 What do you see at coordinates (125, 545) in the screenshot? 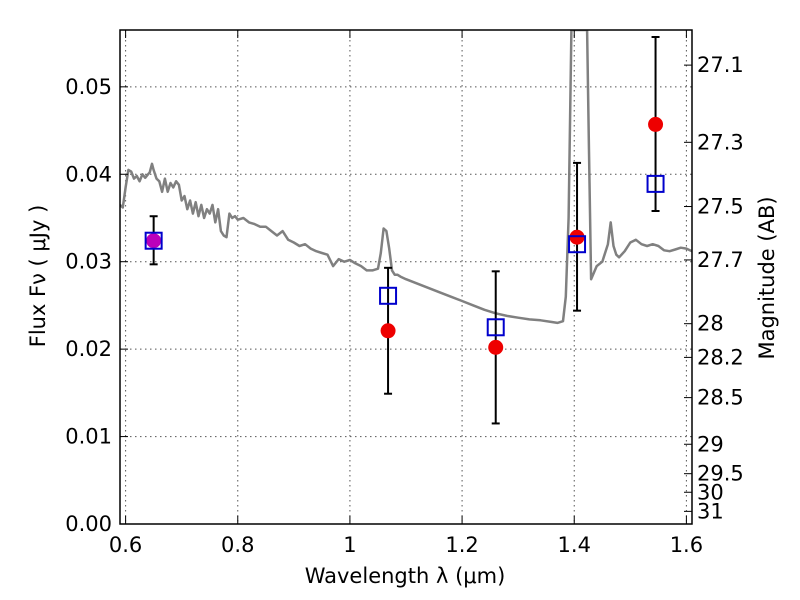
I see `x-tick-label: 0.6` at bounding box center [125, 545].